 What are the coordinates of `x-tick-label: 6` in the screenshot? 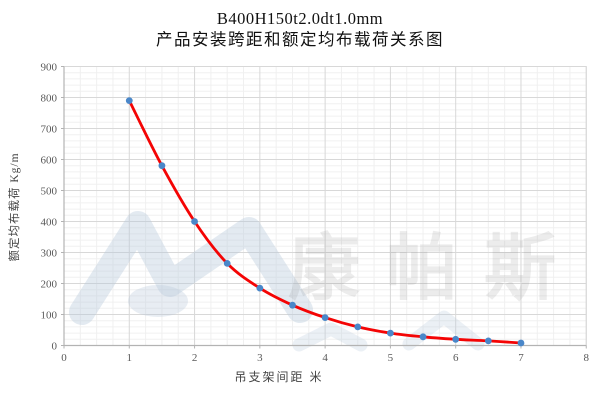 It's located at (456, 358).